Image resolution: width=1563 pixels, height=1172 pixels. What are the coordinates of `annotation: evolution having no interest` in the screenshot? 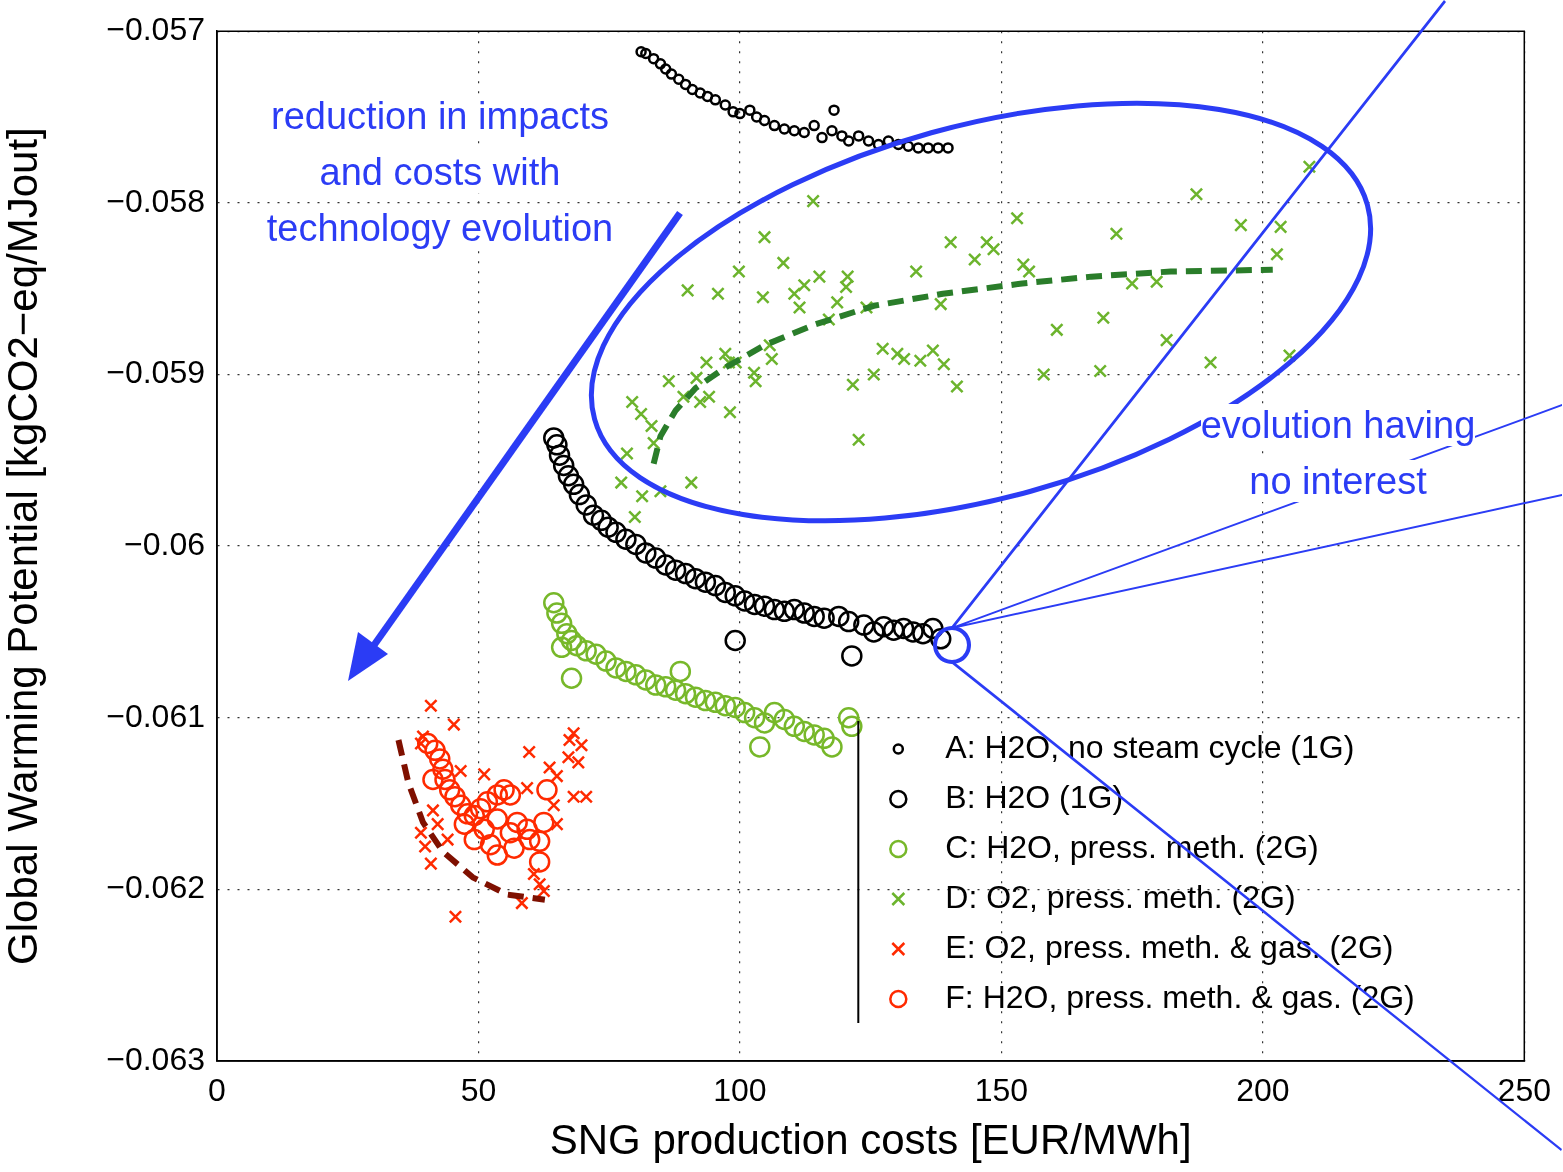 It's located at (1338, 453).